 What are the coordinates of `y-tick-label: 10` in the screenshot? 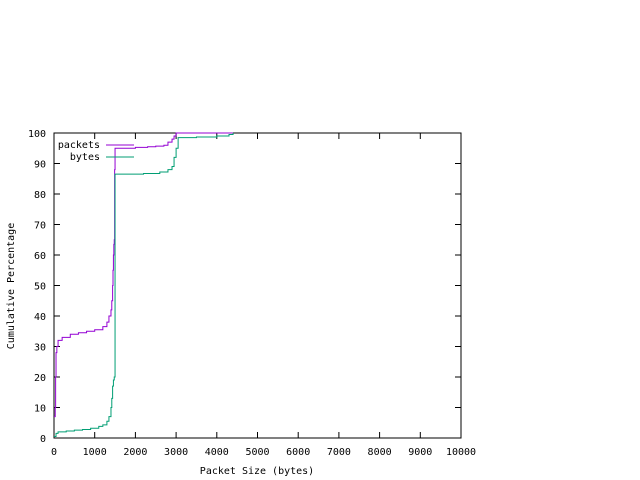 It's located at (40, 409).